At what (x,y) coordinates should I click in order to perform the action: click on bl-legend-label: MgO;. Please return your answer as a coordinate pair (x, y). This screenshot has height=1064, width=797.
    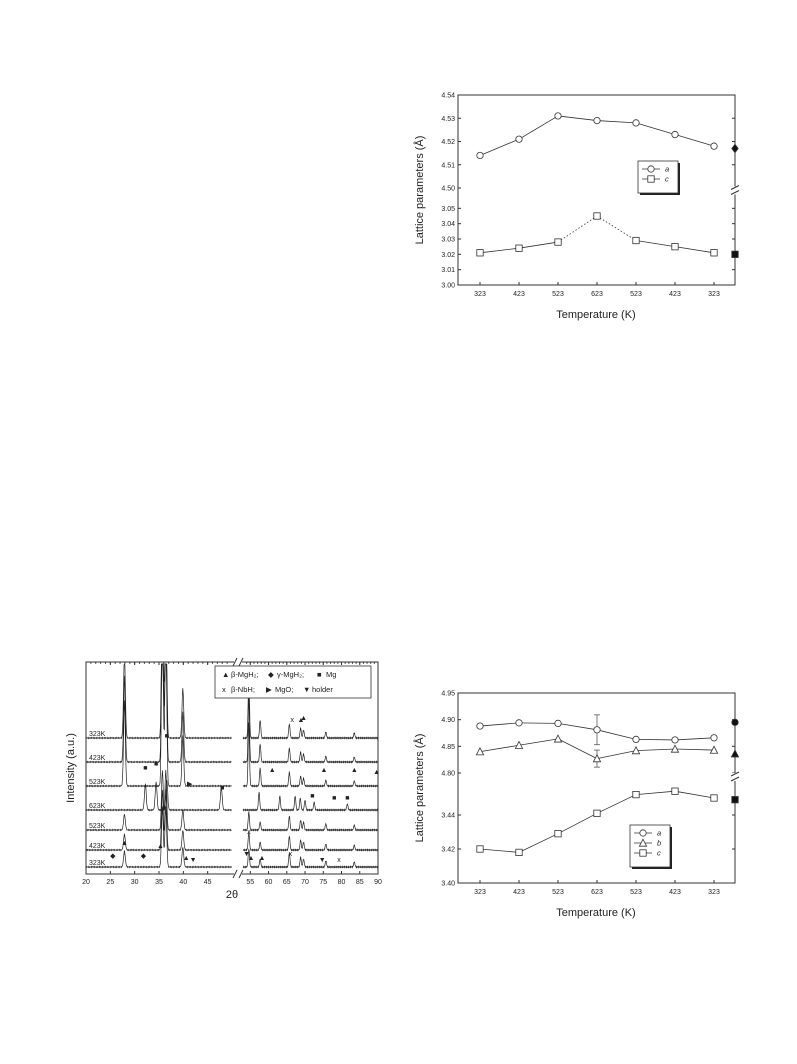
    Looking at the image, I should click on (284, 689).